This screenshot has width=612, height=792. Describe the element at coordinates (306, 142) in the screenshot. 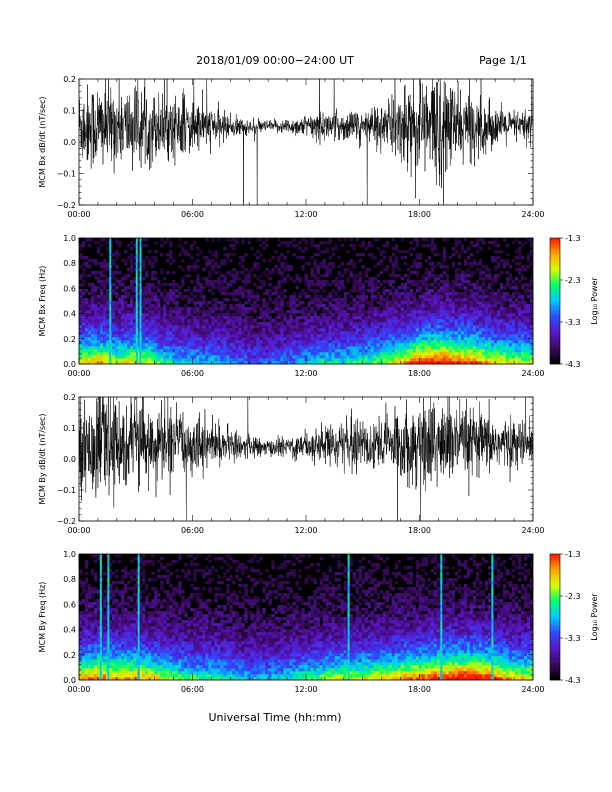

I see `bx-dbdt-plot-area` at that location.